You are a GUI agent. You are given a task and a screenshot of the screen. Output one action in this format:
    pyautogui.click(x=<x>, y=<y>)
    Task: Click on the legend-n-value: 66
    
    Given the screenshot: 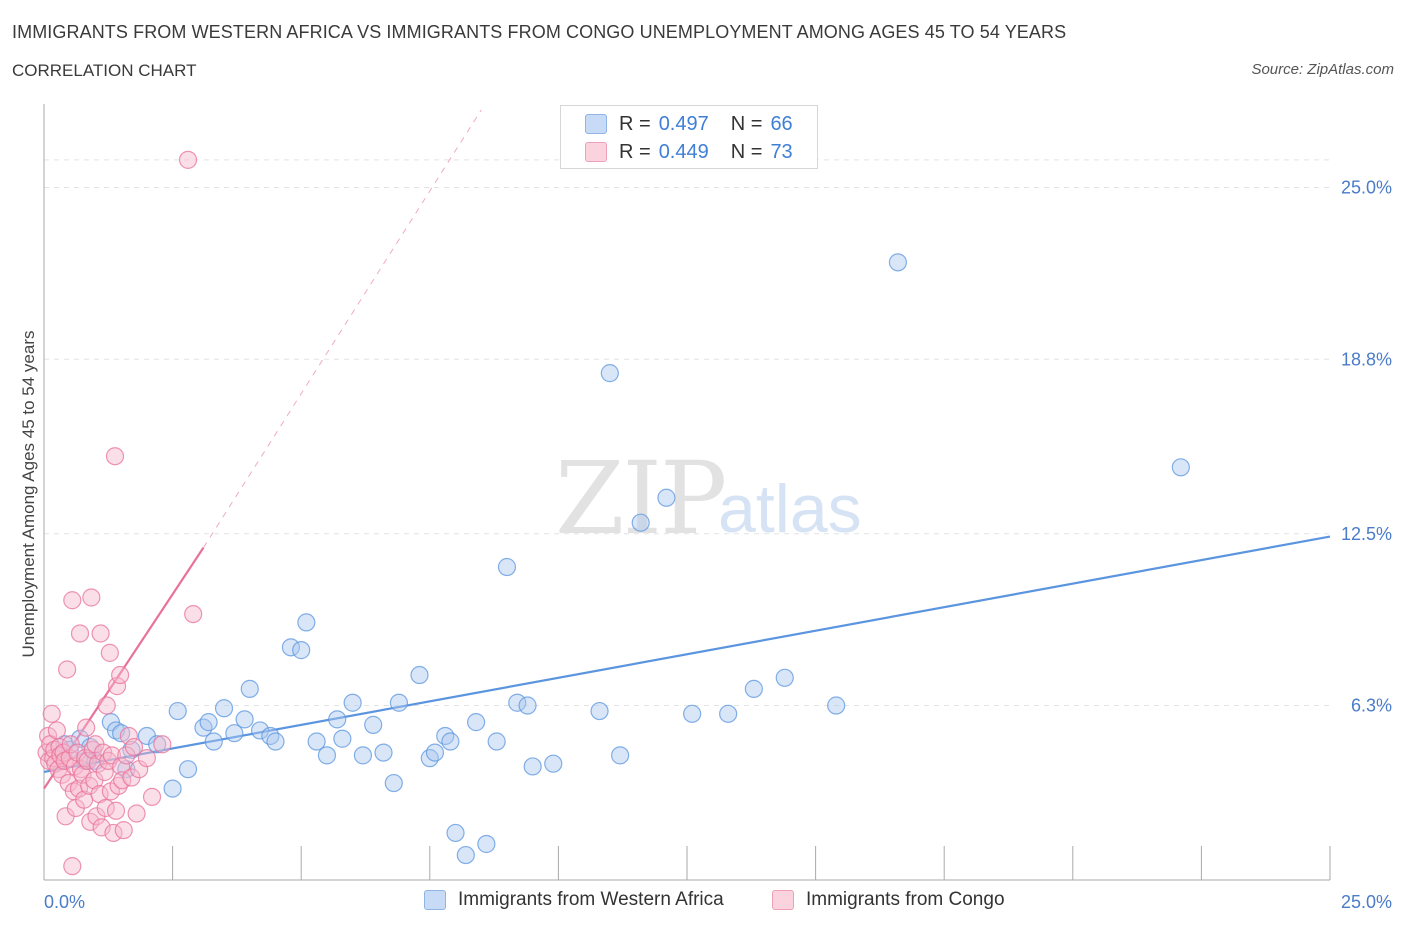 What is the action you would take?
    pyautogui.click(x=781, y=123)
    